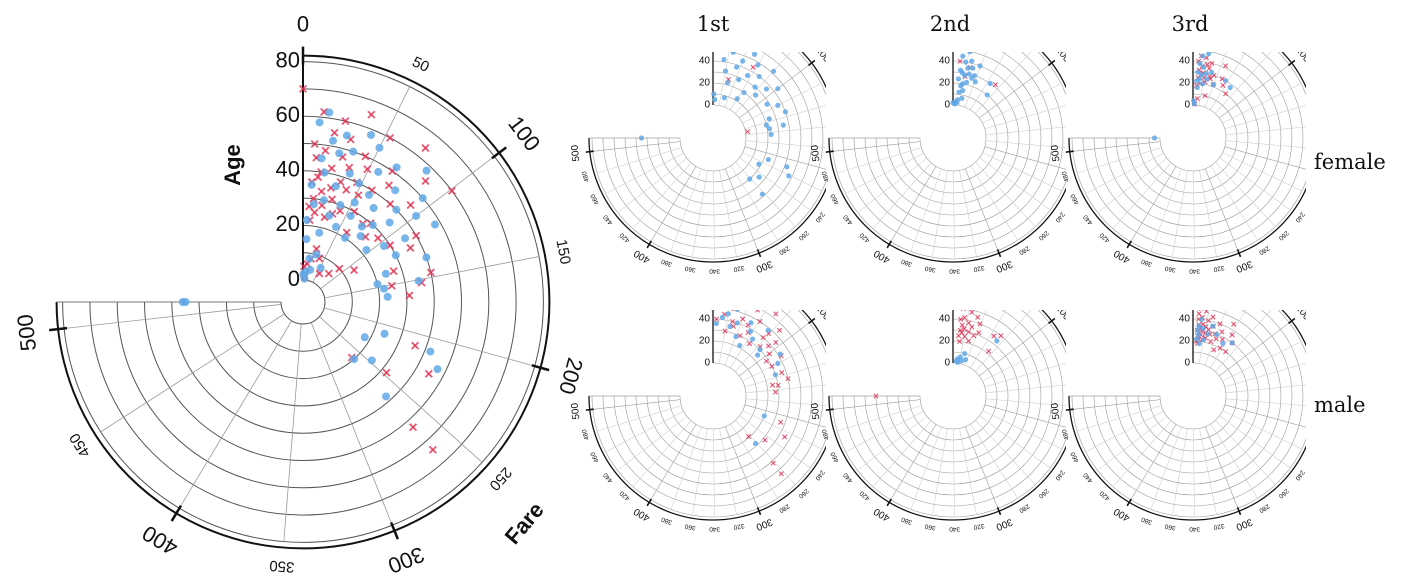 This screenshot has width=1403, height=582. What do you see at coordinates (524, 523) in the screenshot?
I see `fare-axis-title: Fare` at bounding box center [524, 523].